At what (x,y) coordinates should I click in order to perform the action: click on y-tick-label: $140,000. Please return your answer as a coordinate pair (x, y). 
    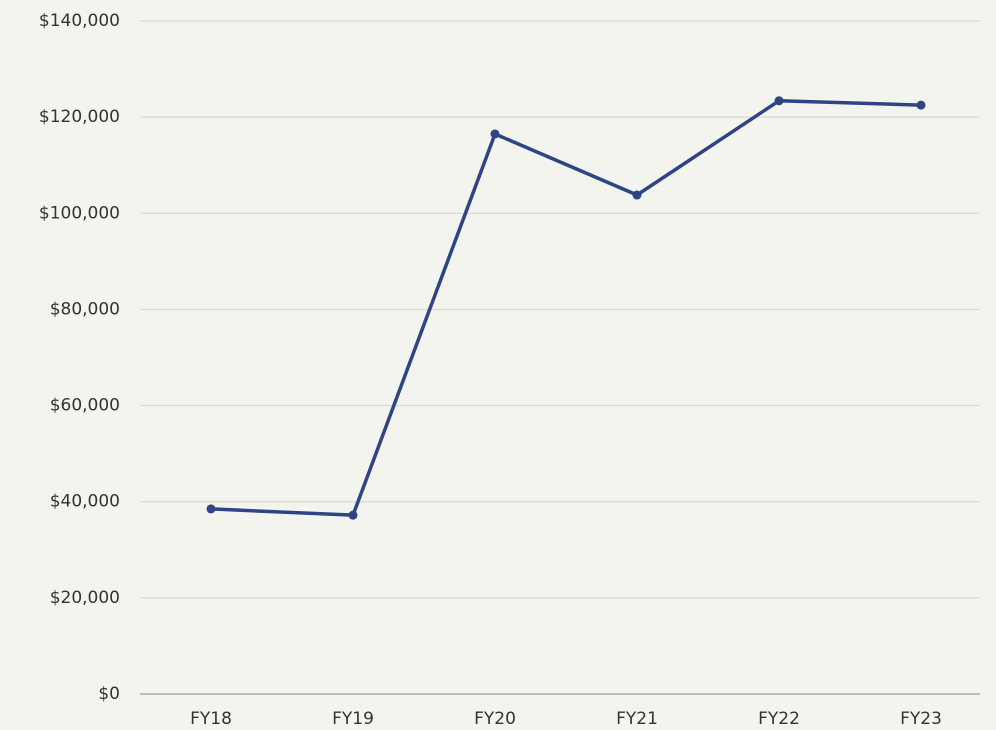
    Looking at the image, I should click on (79, 21).